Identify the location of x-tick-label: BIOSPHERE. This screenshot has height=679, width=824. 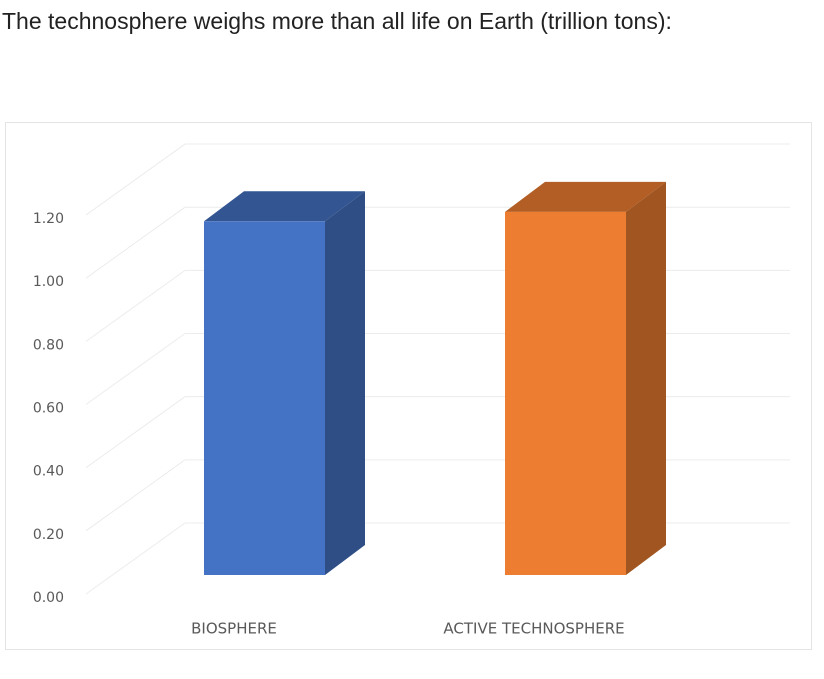
(234, 629).